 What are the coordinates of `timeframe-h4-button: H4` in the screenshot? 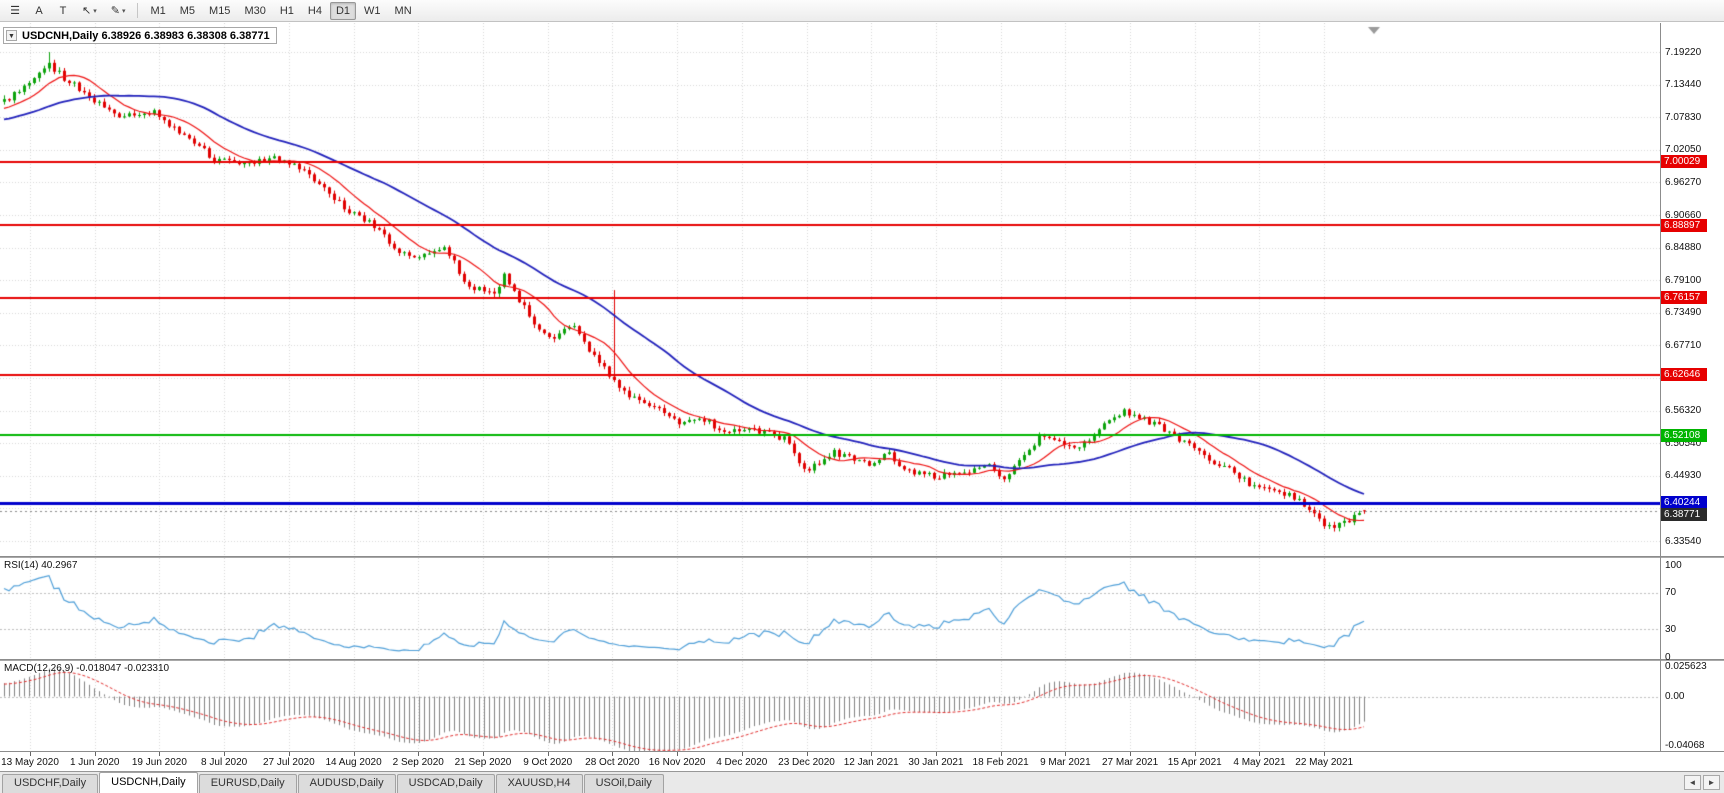 It's located at (314, 10).